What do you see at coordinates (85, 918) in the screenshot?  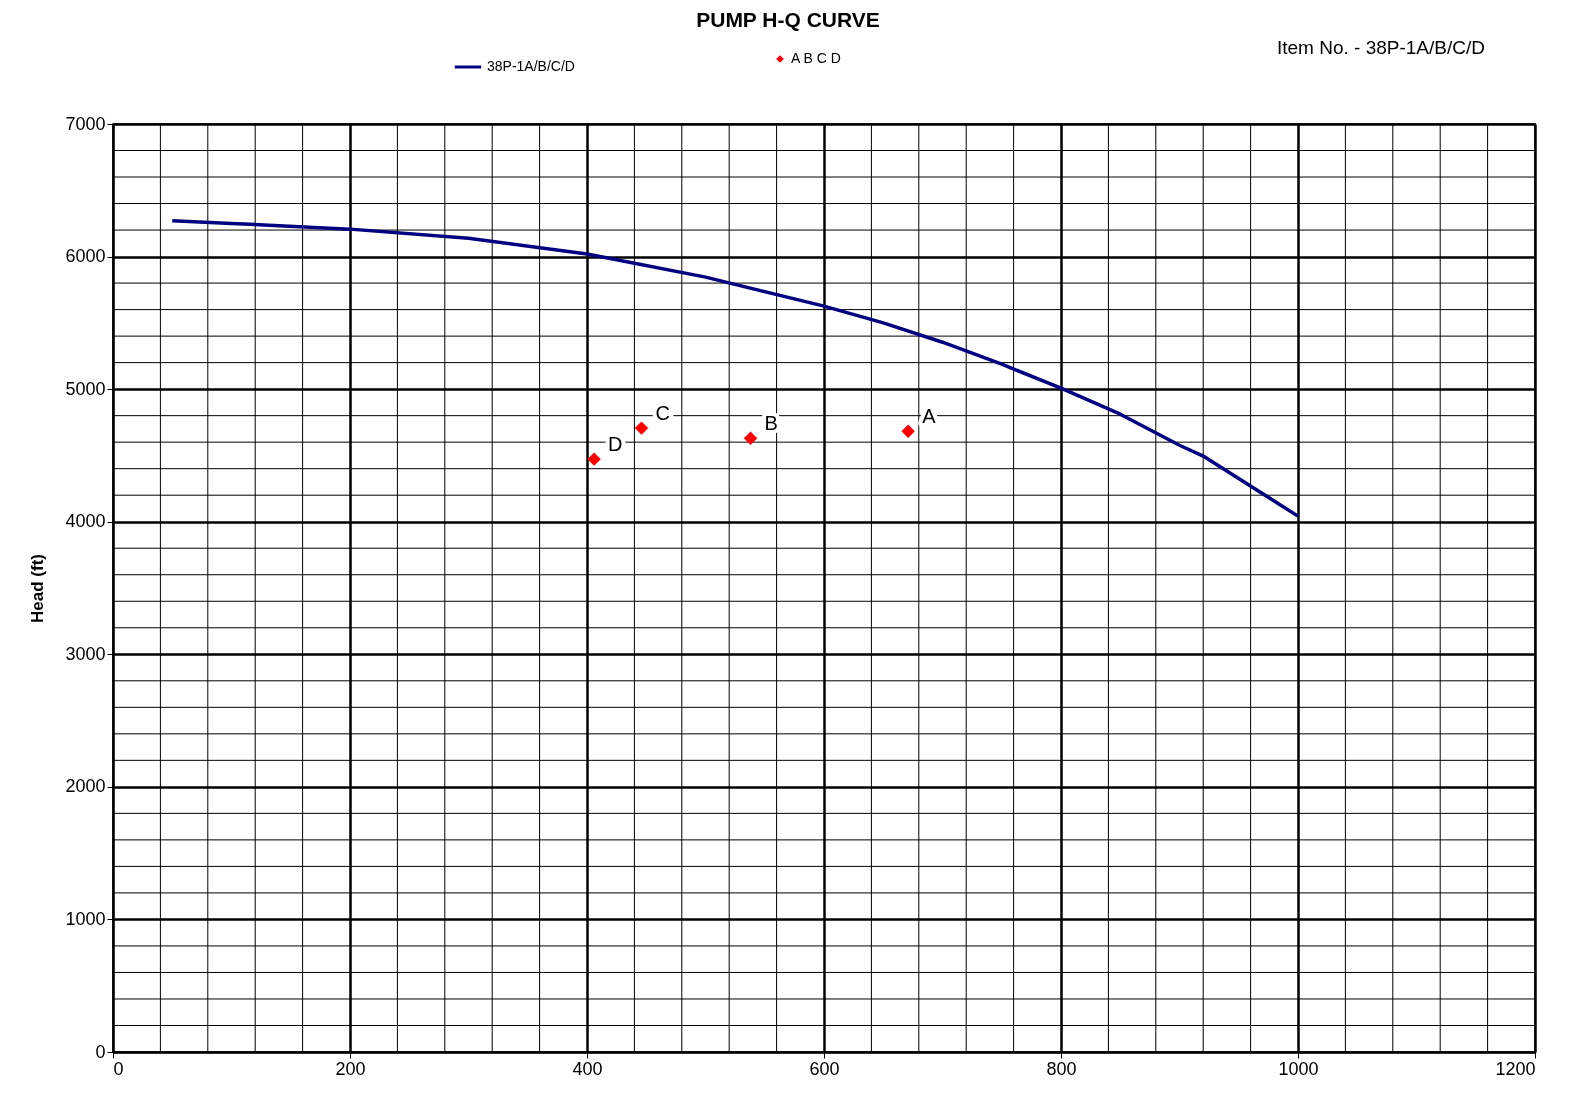 I see `y-tick-label: 1000` at bounding box center [85, 918].